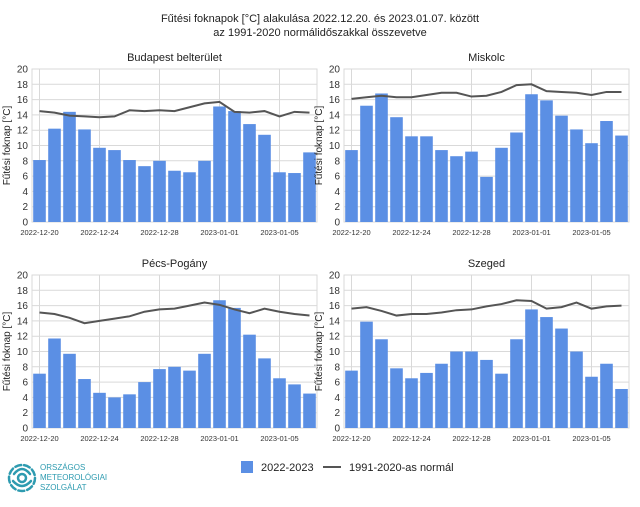 The height and width of the screenshot is (507, 640). What do you see at coordinates (351, 438) in the screenshot?
I see `x-tick-label: 2022-12-20` at bounding box center [351, 438].